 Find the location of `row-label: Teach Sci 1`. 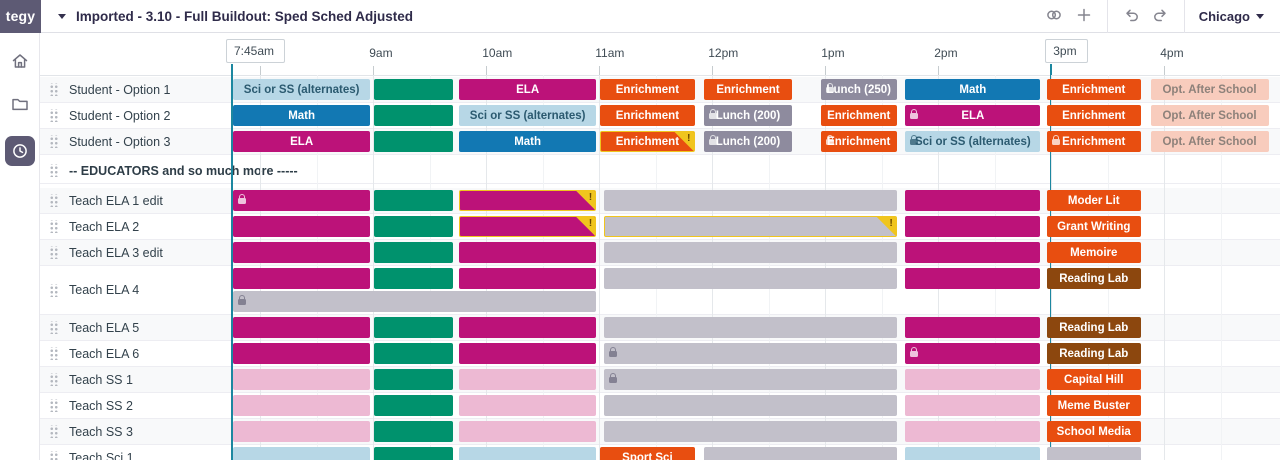

row-label: Teach Sci 1 is located at coordinates (136, 452).